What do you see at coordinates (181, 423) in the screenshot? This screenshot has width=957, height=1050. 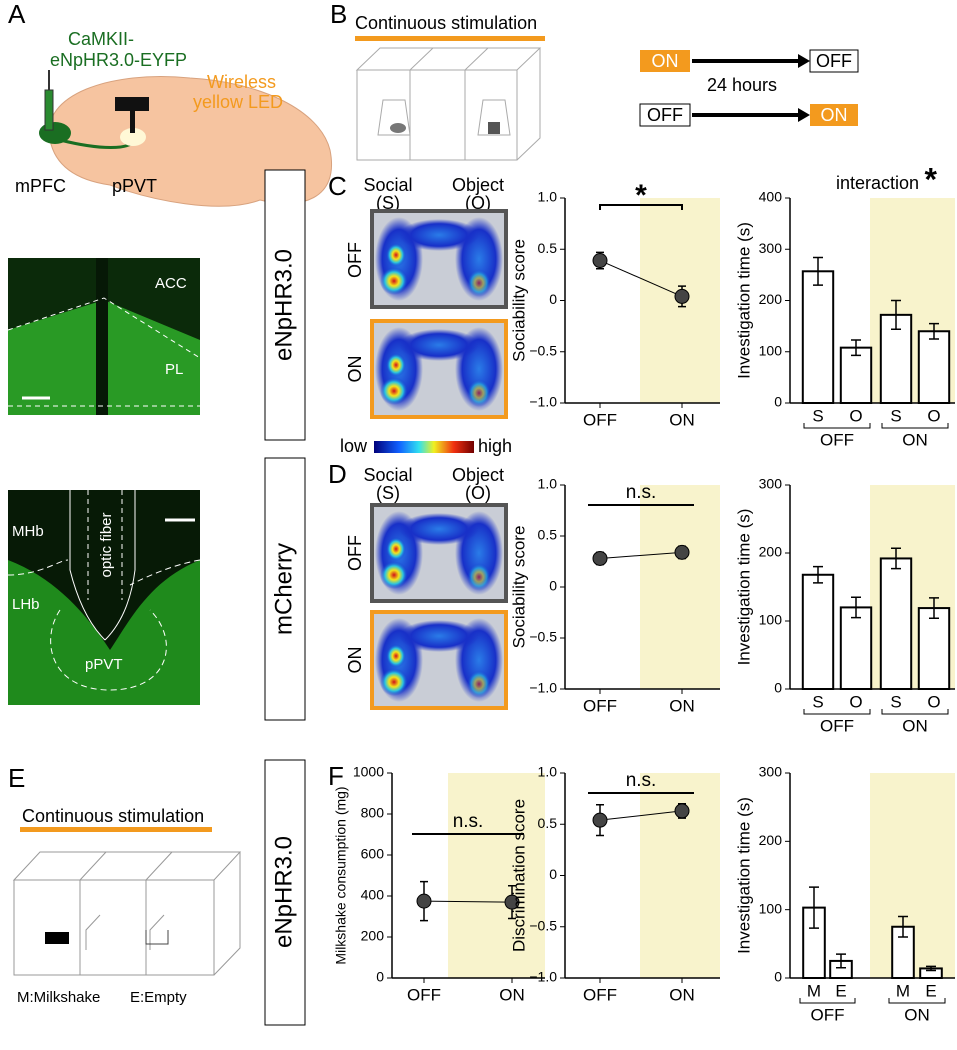 I see `slice-label: IL` at bounding box center [181, 423].